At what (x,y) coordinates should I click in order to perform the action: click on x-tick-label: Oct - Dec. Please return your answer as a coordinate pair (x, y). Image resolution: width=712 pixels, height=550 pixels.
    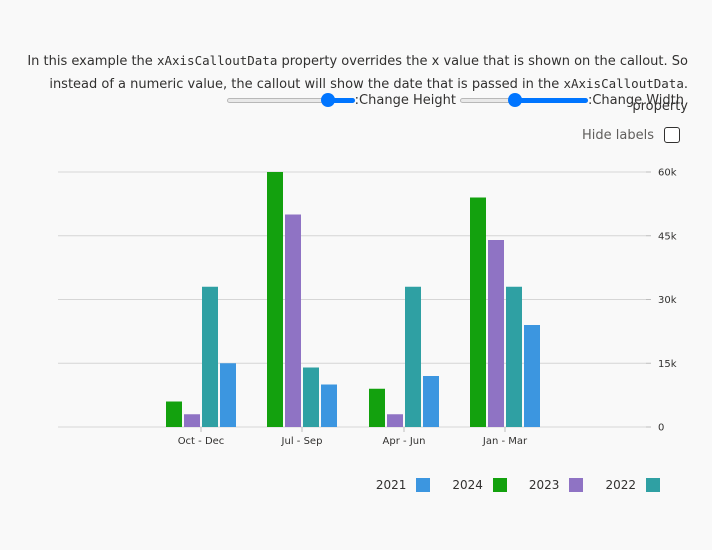
    Looking at the image, I should click on (201, 441).